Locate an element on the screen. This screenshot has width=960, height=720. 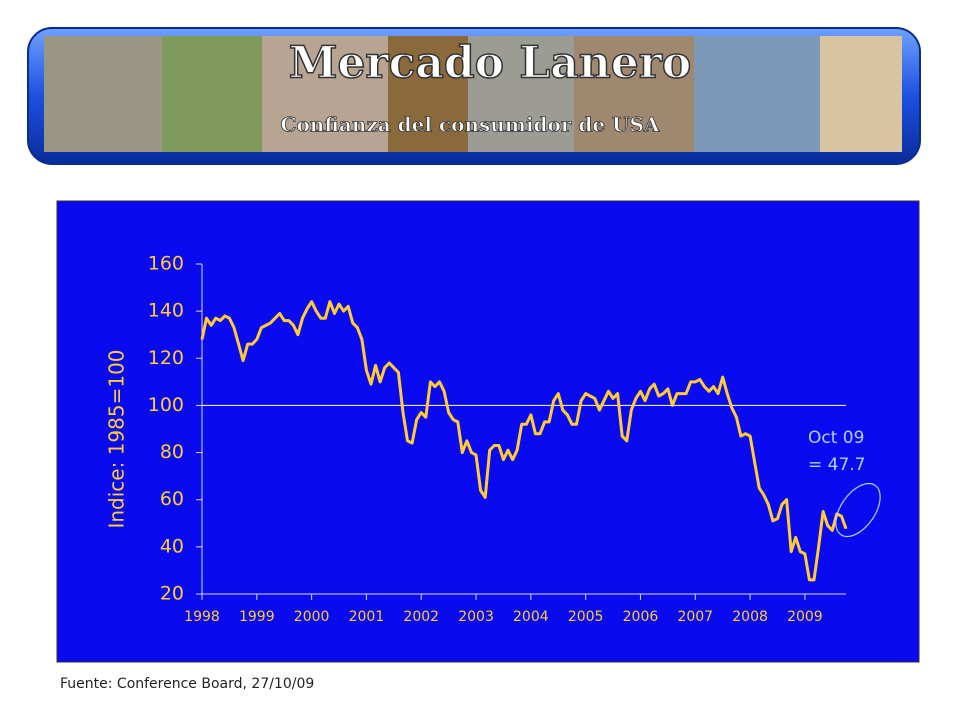
x-tick-label: 2006 is located at coordinates (641, 617).